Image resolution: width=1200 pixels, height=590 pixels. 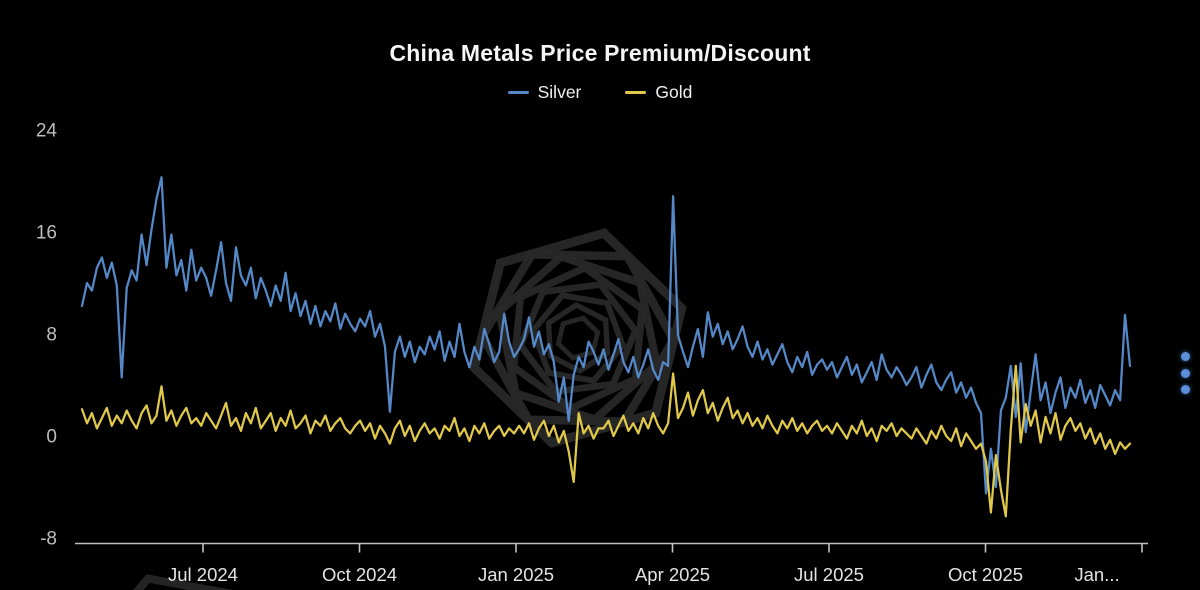 I want to click on silver-line-swatch-icon, so click(x=518, y=92).